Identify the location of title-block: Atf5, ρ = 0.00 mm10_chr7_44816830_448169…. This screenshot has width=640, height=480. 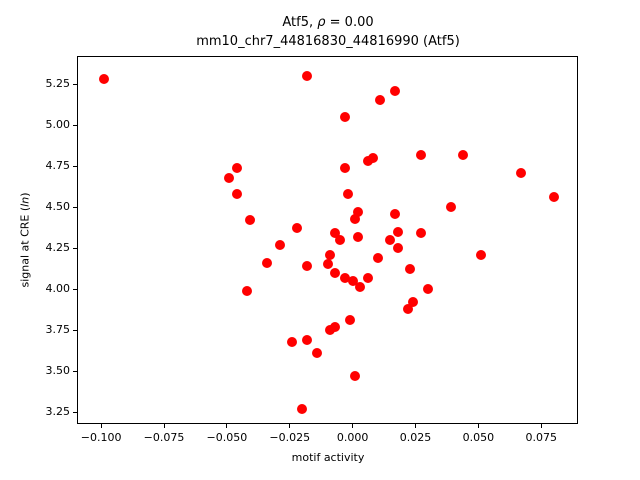
(328, 32).